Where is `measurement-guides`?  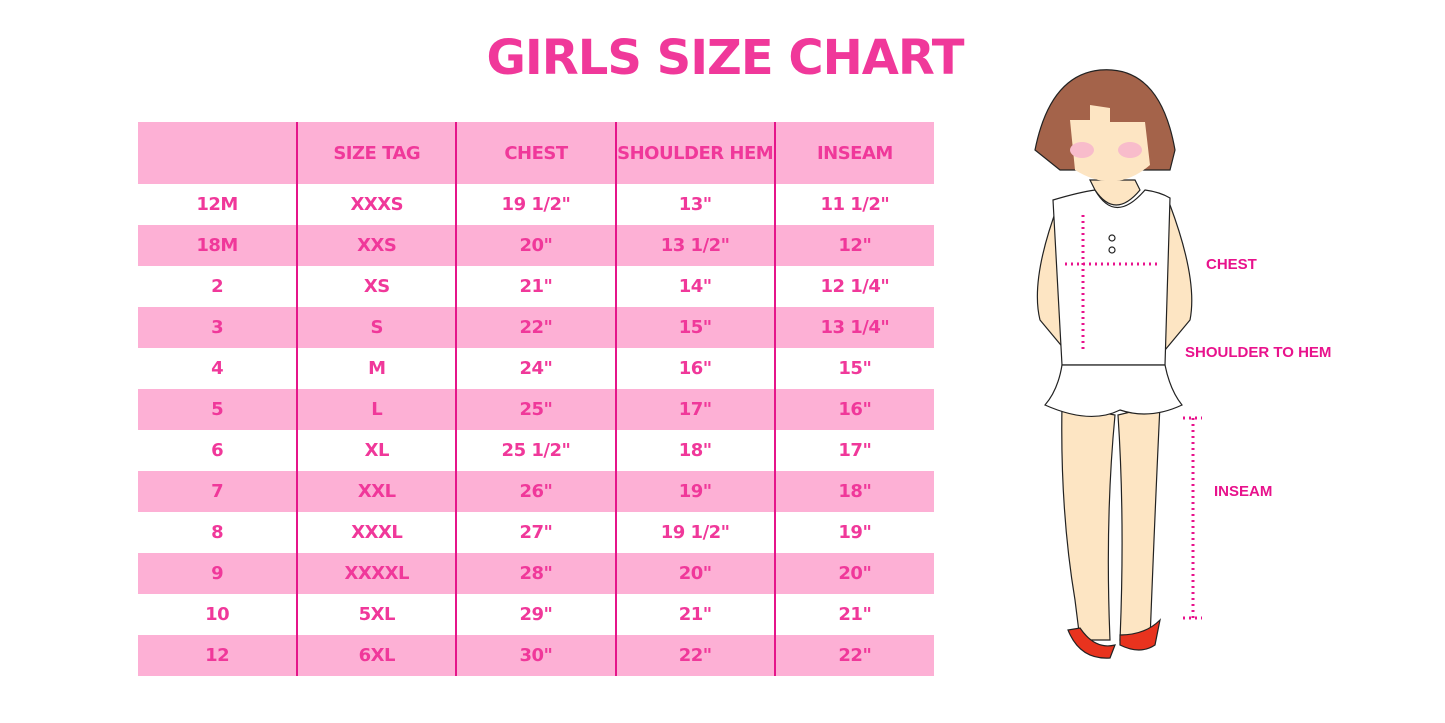 measurement-guides is located at coordinates (1133, 417).